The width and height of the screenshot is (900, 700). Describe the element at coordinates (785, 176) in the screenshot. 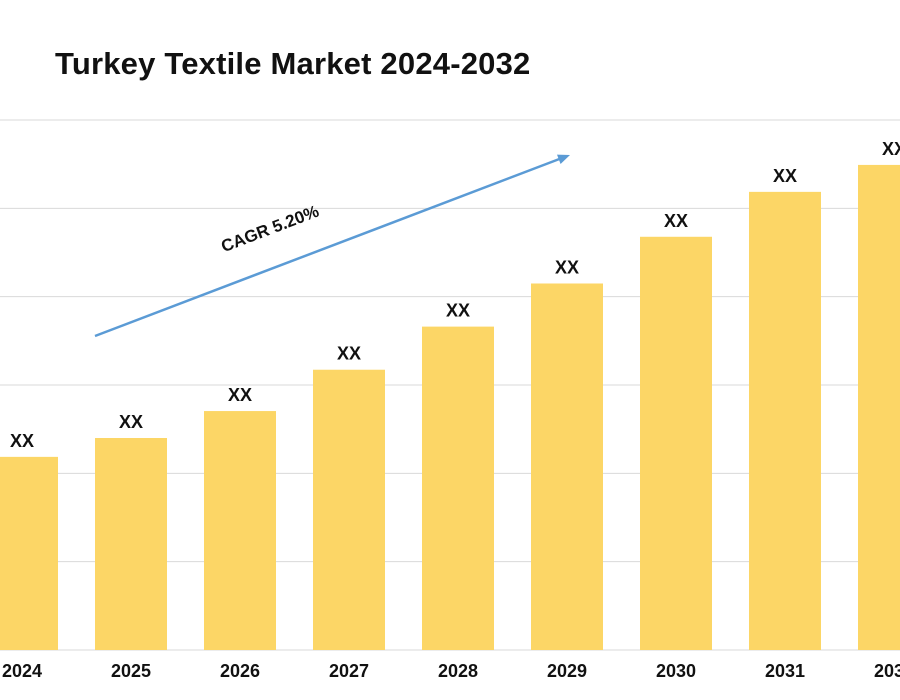

I see `data-label-2031: XX` at that location.